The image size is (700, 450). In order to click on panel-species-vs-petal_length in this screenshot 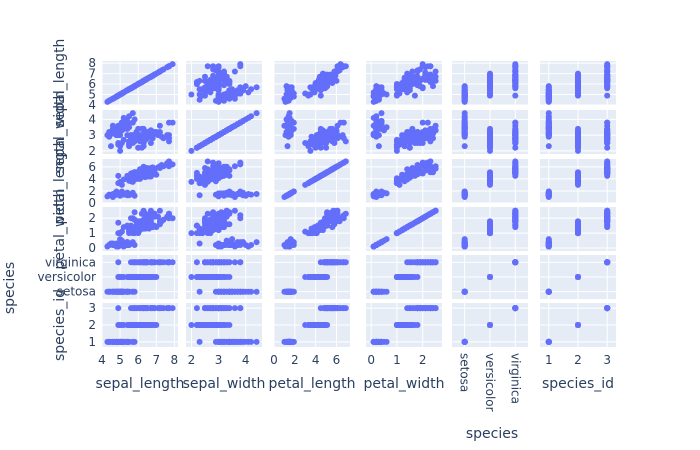, I will do `click(311, 277)`.